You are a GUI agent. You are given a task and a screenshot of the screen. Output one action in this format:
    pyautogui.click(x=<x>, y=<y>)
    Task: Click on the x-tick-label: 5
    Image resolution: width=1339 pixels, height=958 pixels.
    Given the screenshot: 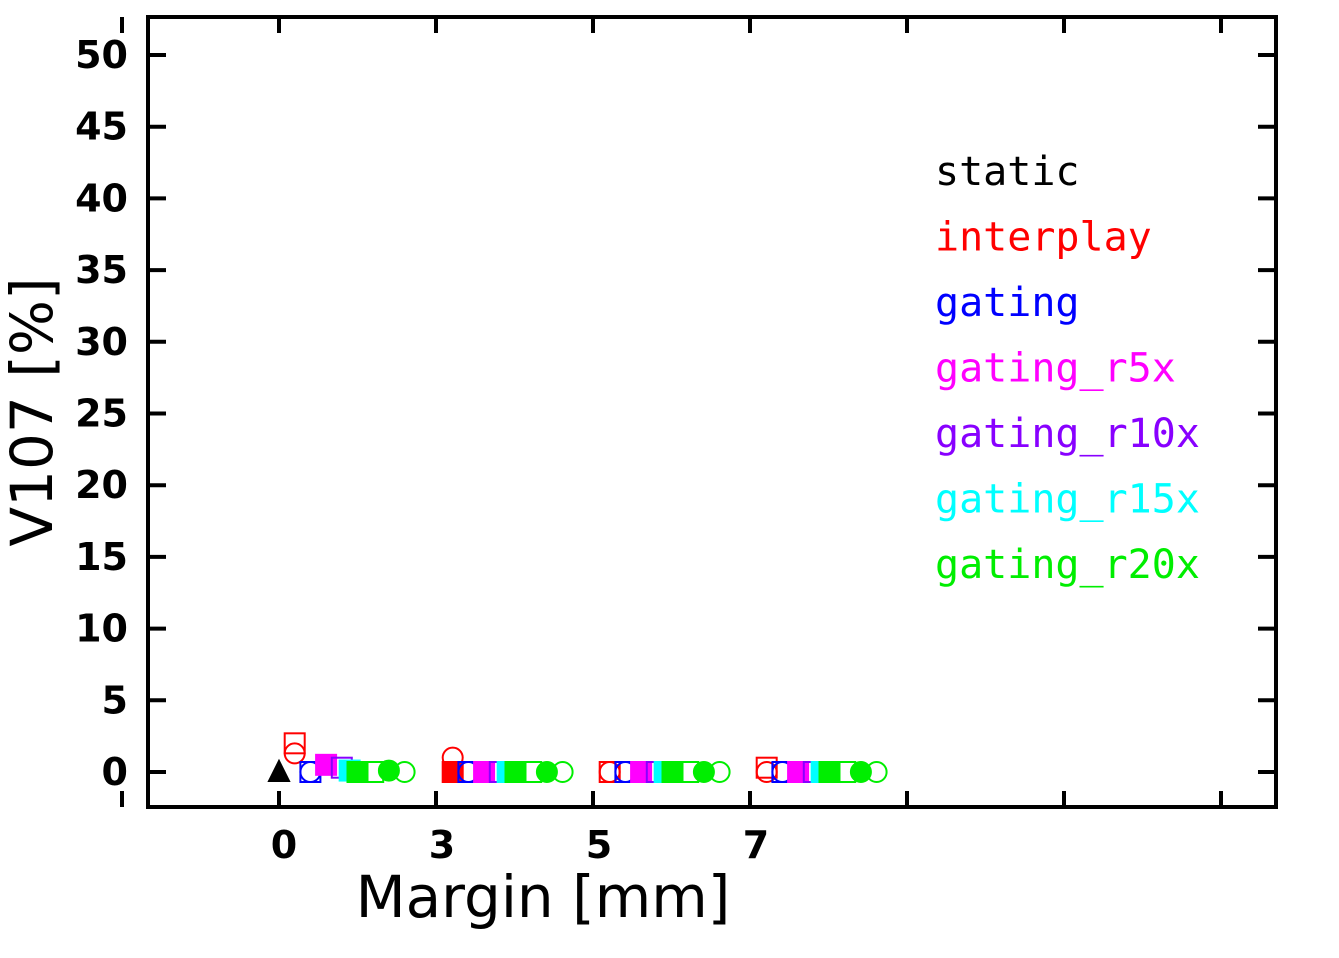 What is the action you would take?
    pyautogui.click(x=599, y=845)
    